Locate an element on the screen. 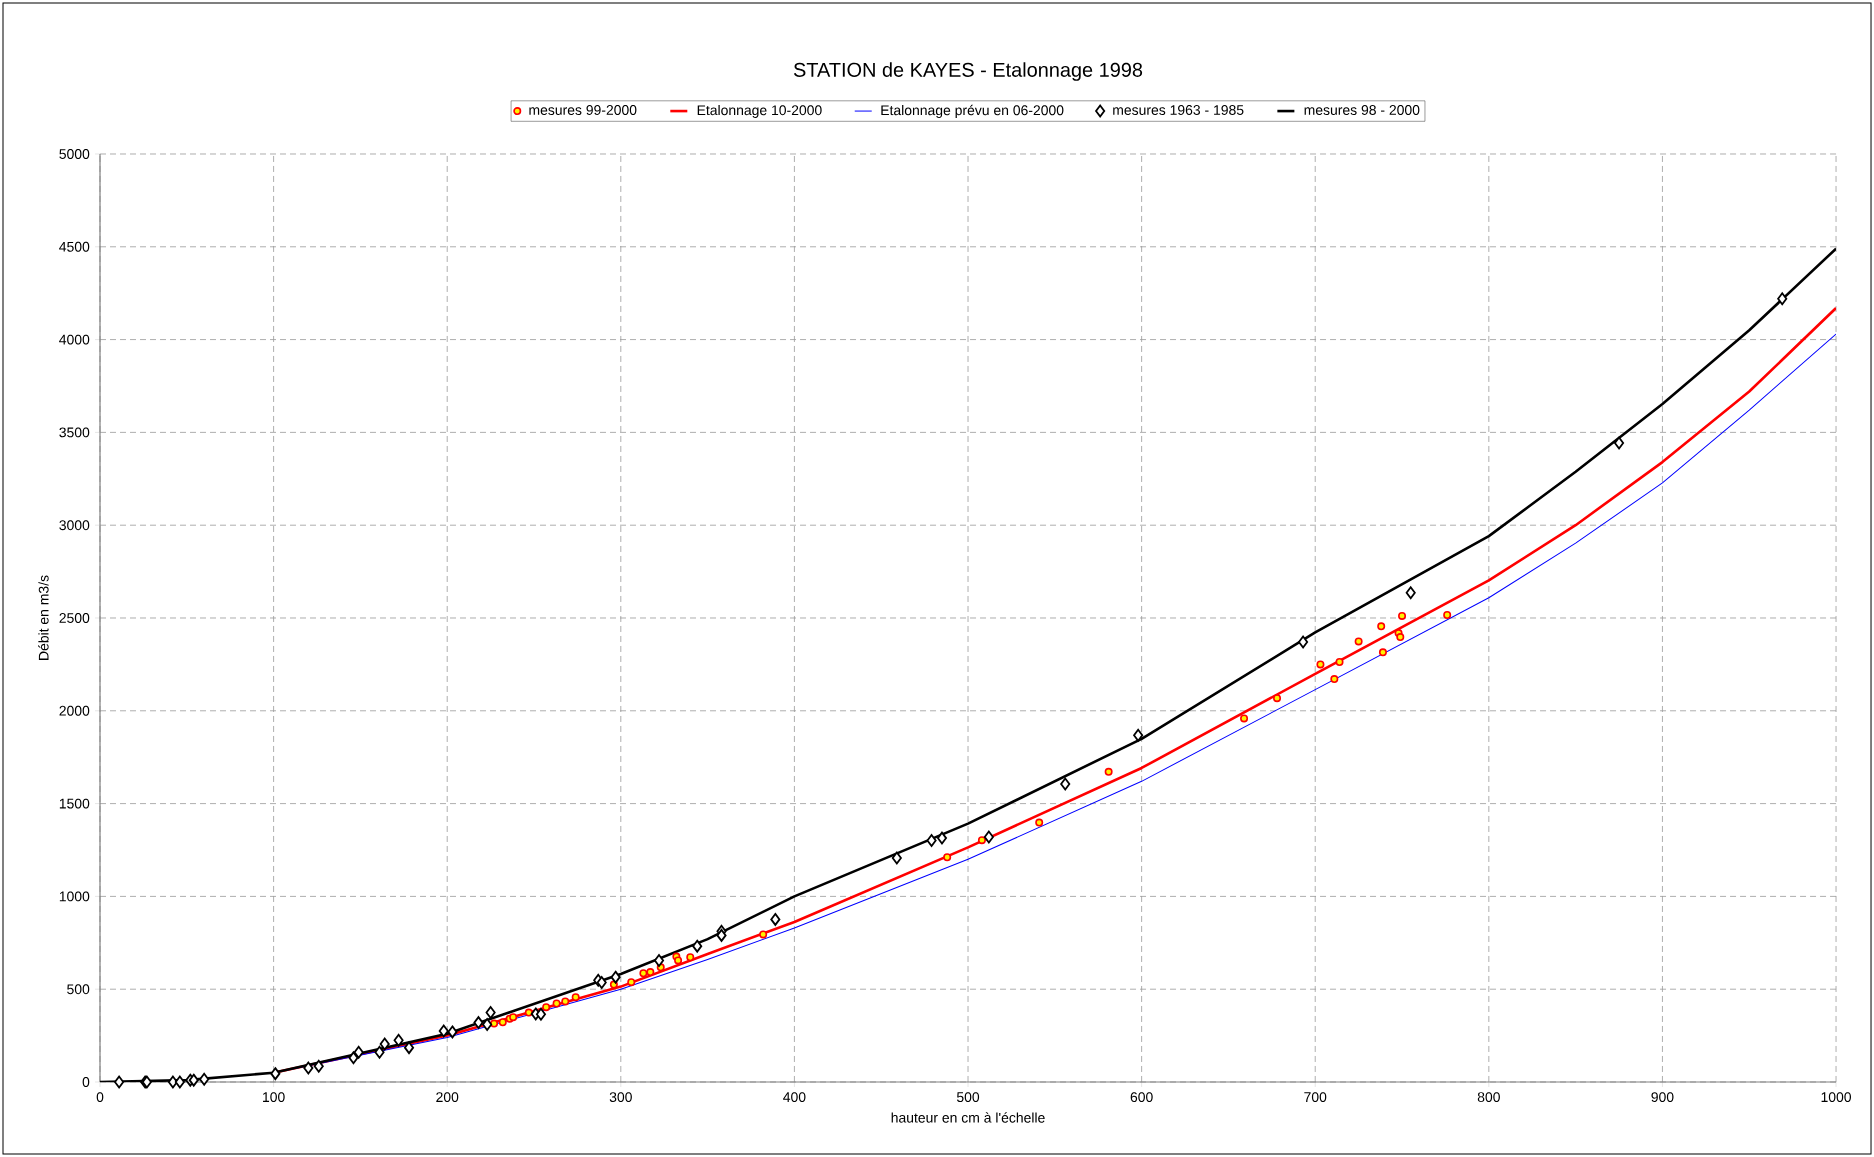 This screenshot has width=1874, height=1157. y-tick-label: 3500 is located at coordinates (74, 432).